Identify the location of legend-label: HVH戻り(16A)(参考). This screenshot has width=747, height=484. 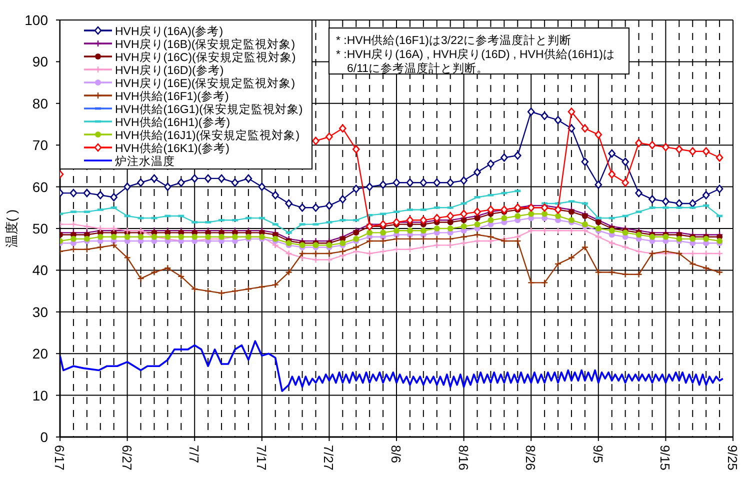
(169, 31).